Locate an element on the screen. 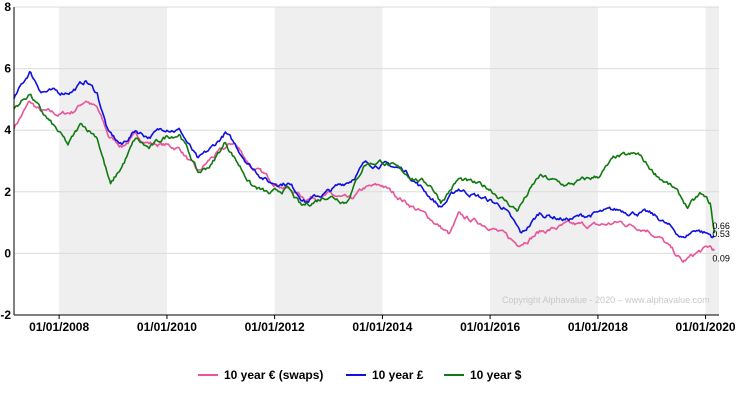 Image resolution: width=739 pixels, height=402 pixels. y-tick-label: 4 is located at coordinates (7, 130).